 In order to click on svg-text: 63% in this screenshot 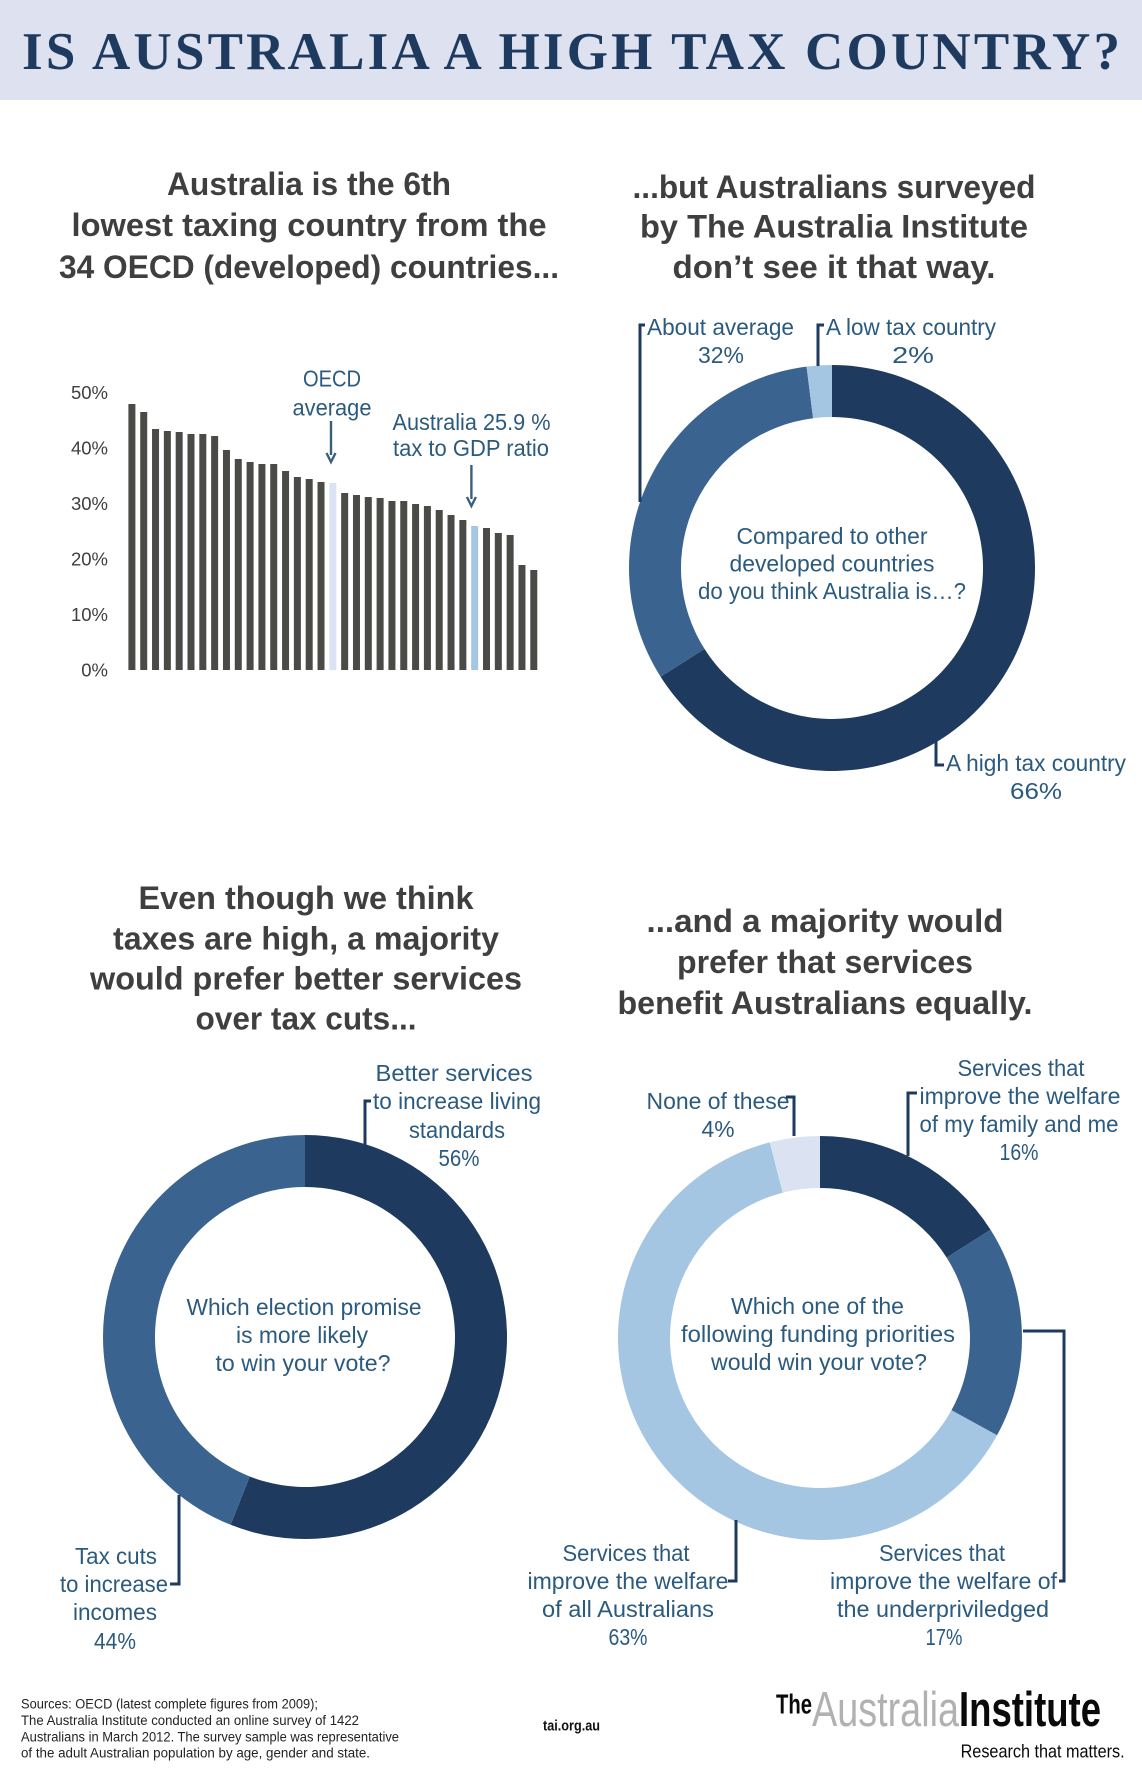, I will do `click(628, 1637)`.